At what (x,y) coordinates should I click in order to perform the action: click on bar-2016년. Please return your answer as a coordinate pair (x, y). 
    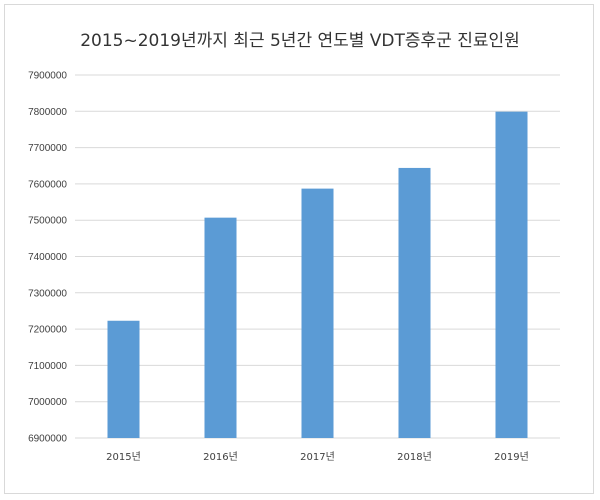
    Looking at the image, I should click on (220, 327).